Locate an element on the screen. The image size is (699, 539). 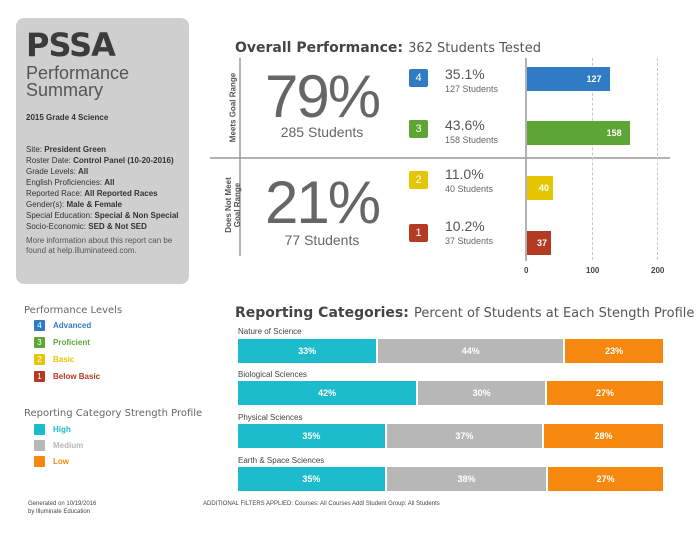
earth-space-sciences-high-segment: 35% is located at coordinates (311, 479).